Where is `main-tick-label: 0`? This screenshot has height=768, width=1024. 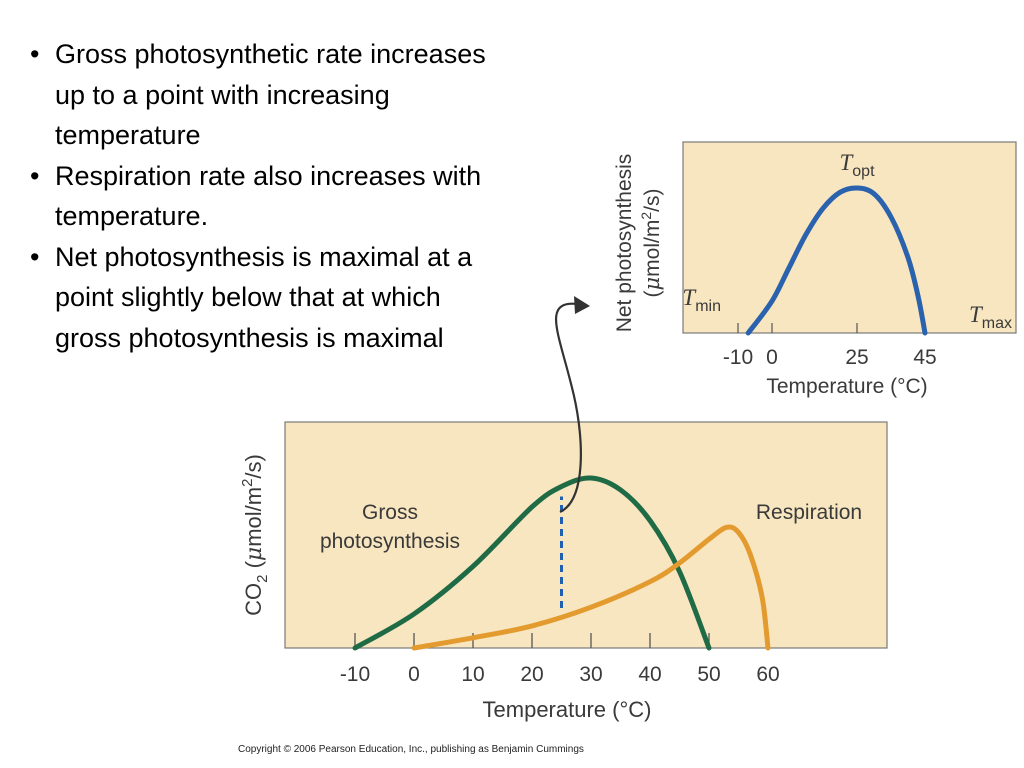
main-tick-label: 0 is located at coordinates (414, 674).